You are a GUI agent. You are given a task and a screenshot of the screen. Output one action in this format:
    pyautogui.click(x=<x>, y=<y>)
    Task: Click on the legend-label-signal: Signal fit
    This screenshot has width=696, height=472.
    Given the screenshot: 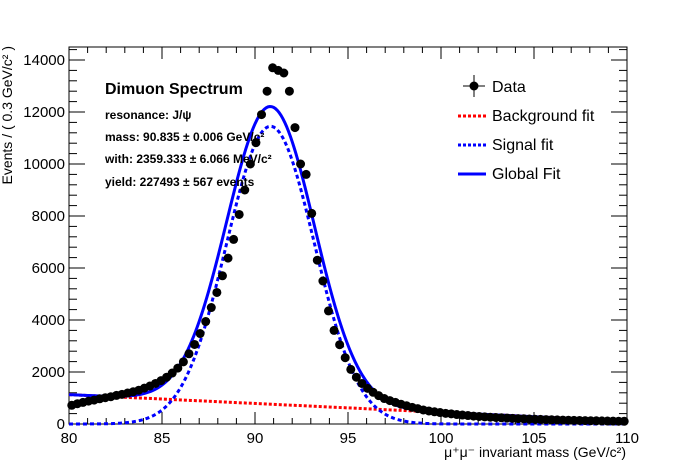 What is the action you would take?
    pyautogui.click(x=523, y=145)
    